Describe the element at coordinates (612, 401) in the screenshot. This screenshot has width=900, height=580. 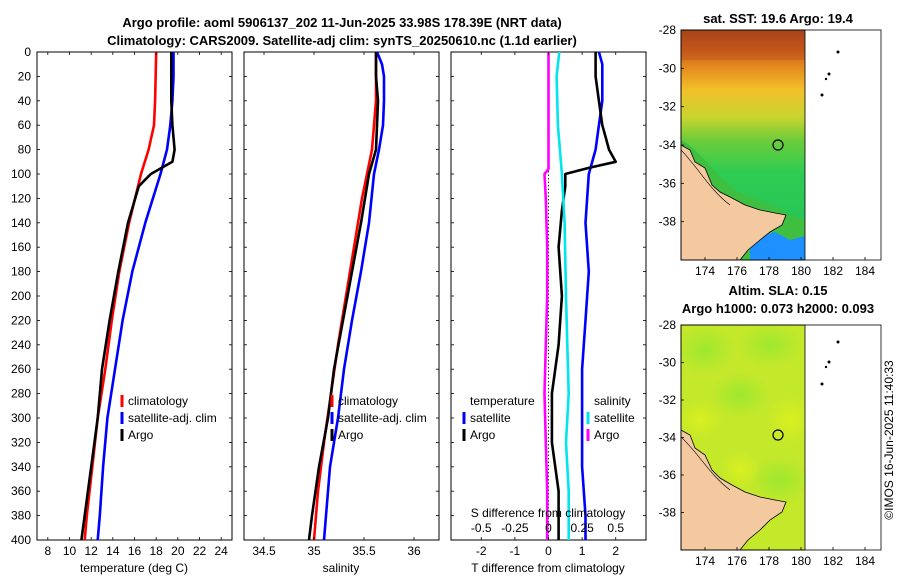
I see `legend-salinity-header: salinity` at that location.